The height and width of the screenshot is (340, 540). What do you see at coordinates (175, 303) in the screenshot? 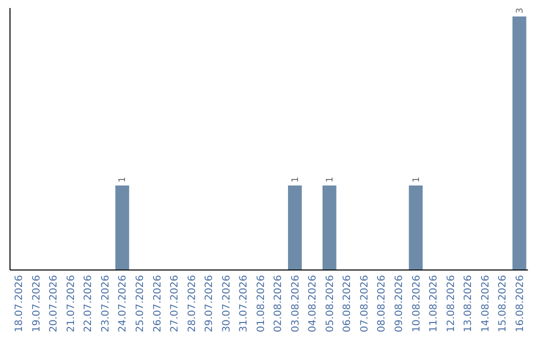
I see `x-tick-label: 27.07.2026` at bounding box center [175, 303].